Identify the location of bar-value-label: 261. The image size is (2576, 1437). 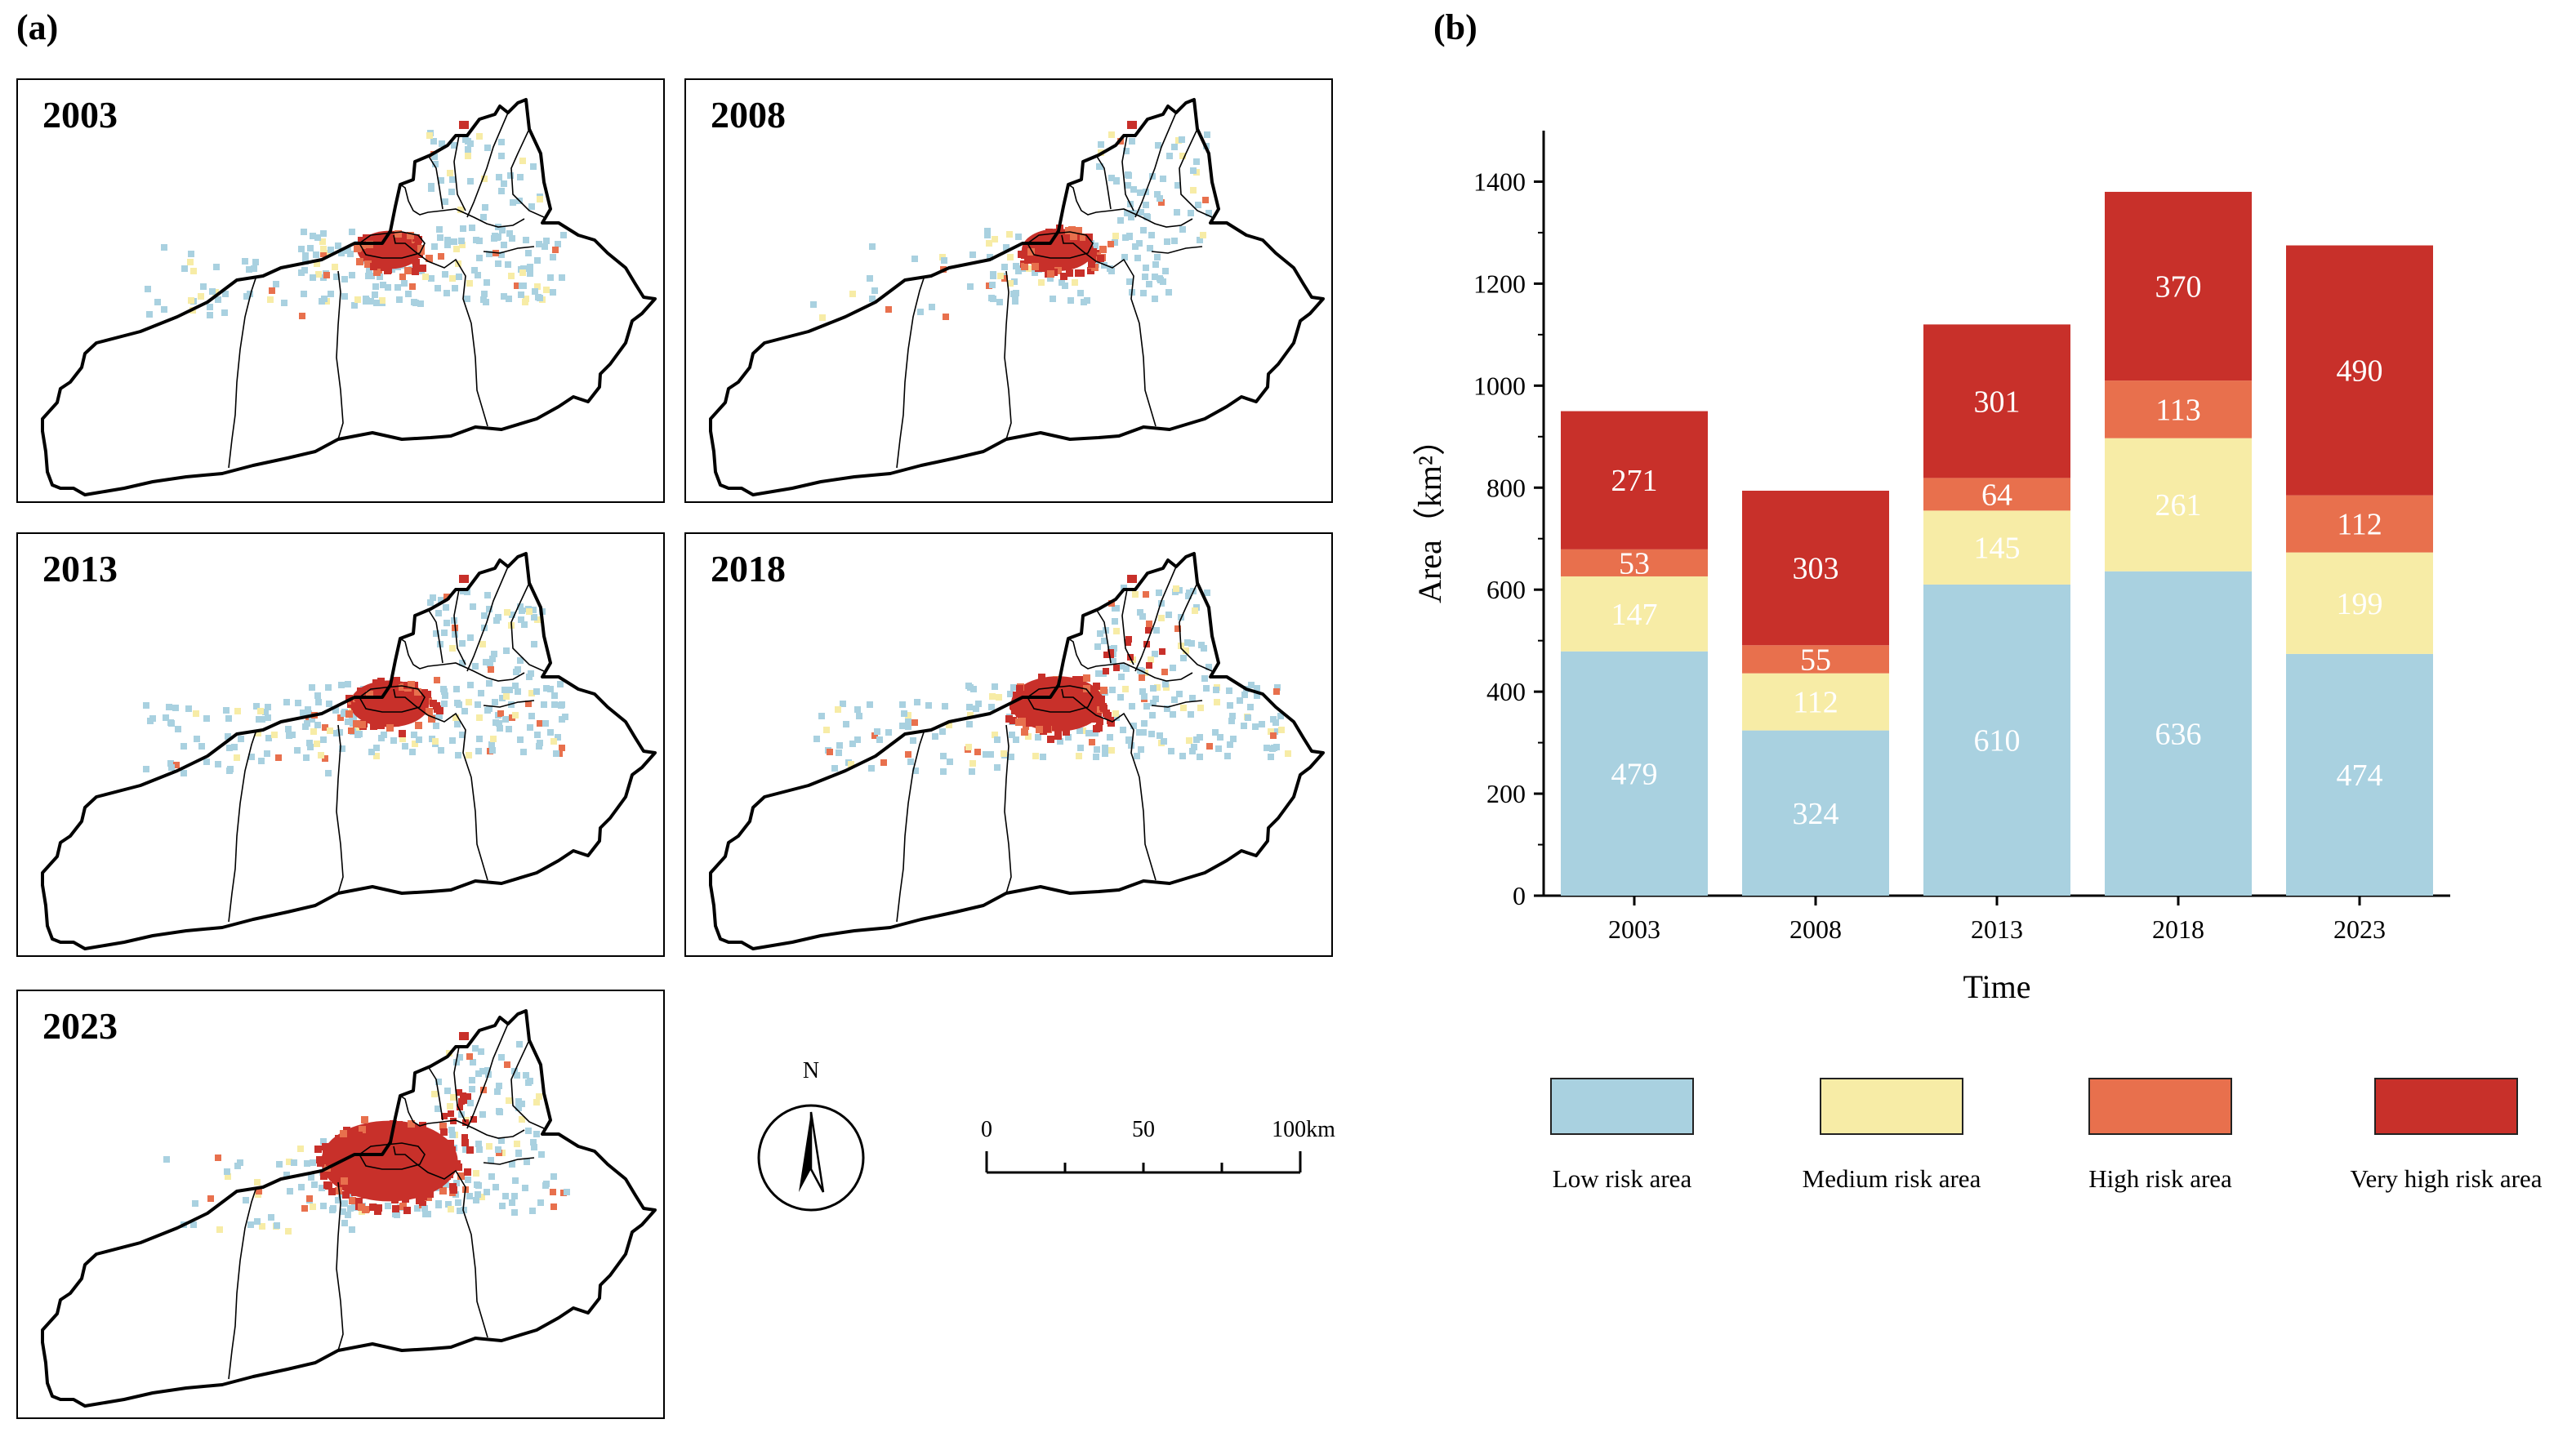
(2178, 505).